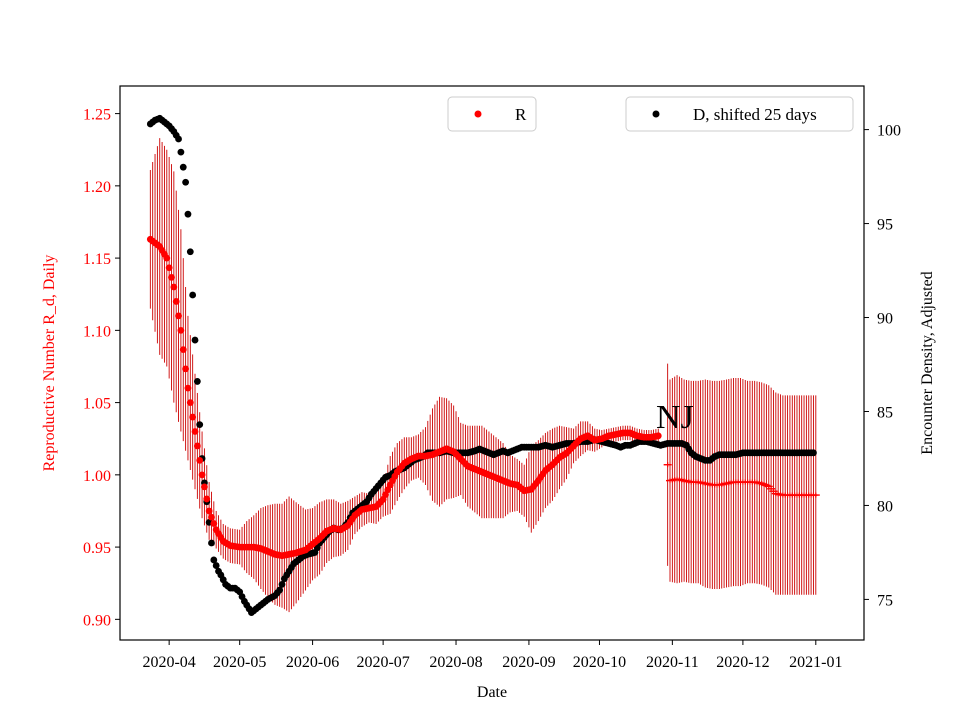  I want to click on legend-d-label: D, shifted 25 days, so click(755, 114).